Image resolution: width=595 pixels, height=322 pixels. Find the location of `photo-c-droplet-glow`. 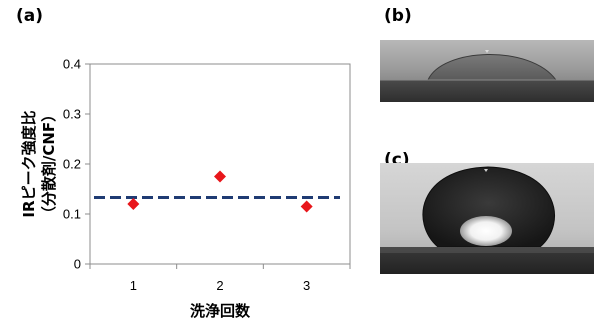

photo-c-droplet-glow is located at coordinates (486, 231).